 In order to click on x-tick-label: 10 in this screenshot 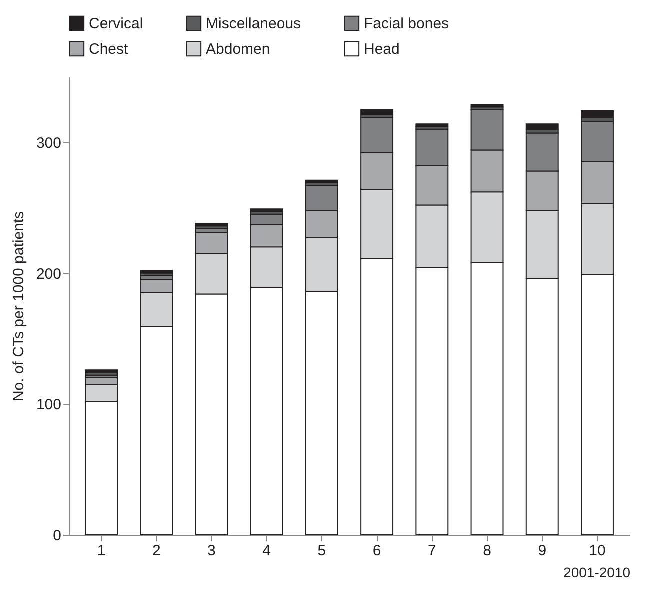, I will do `click(597, 551)`.